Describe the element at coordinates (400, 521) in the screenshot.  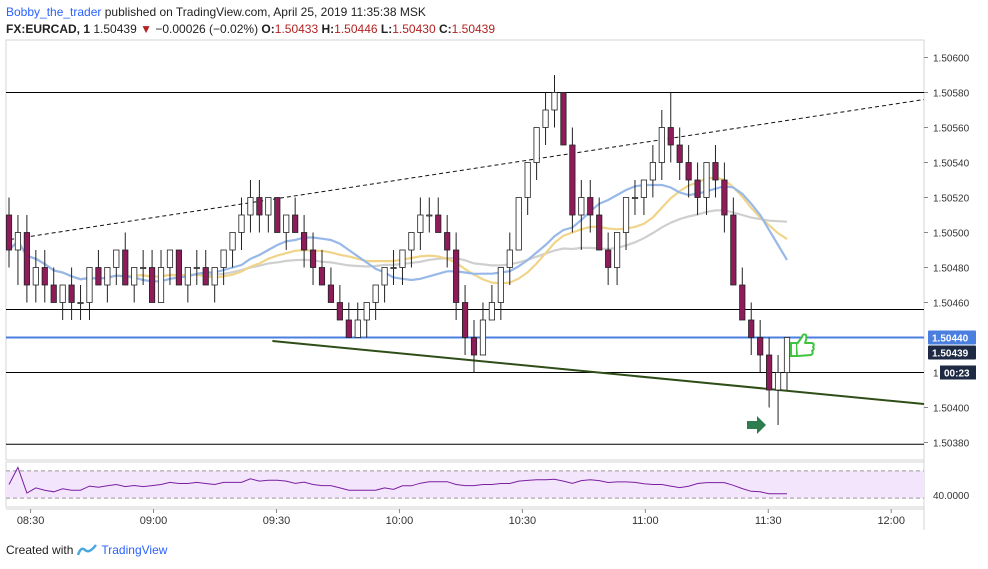
I see `x-tick-label: 10:00` at that location.